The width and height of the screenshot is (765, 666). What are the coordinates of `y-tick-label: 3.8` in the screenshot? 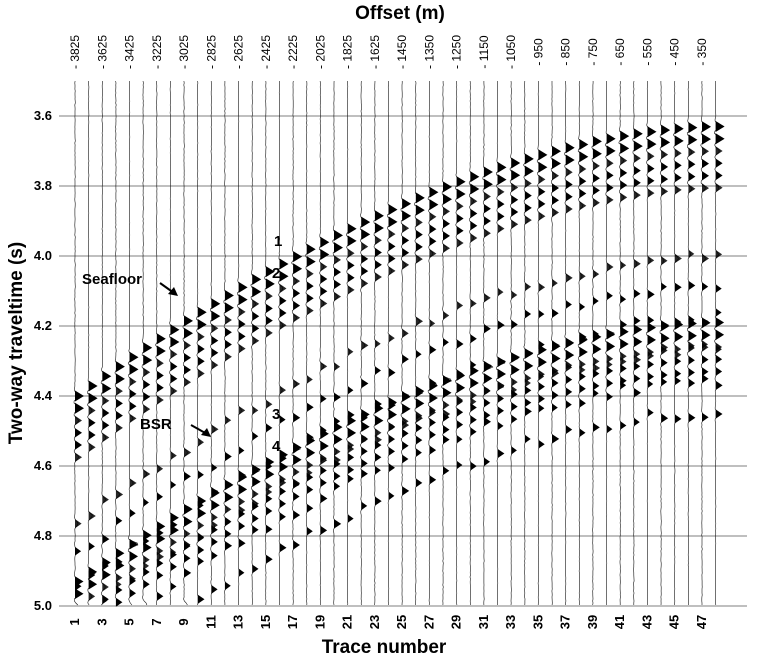 It's located at (43, 185).